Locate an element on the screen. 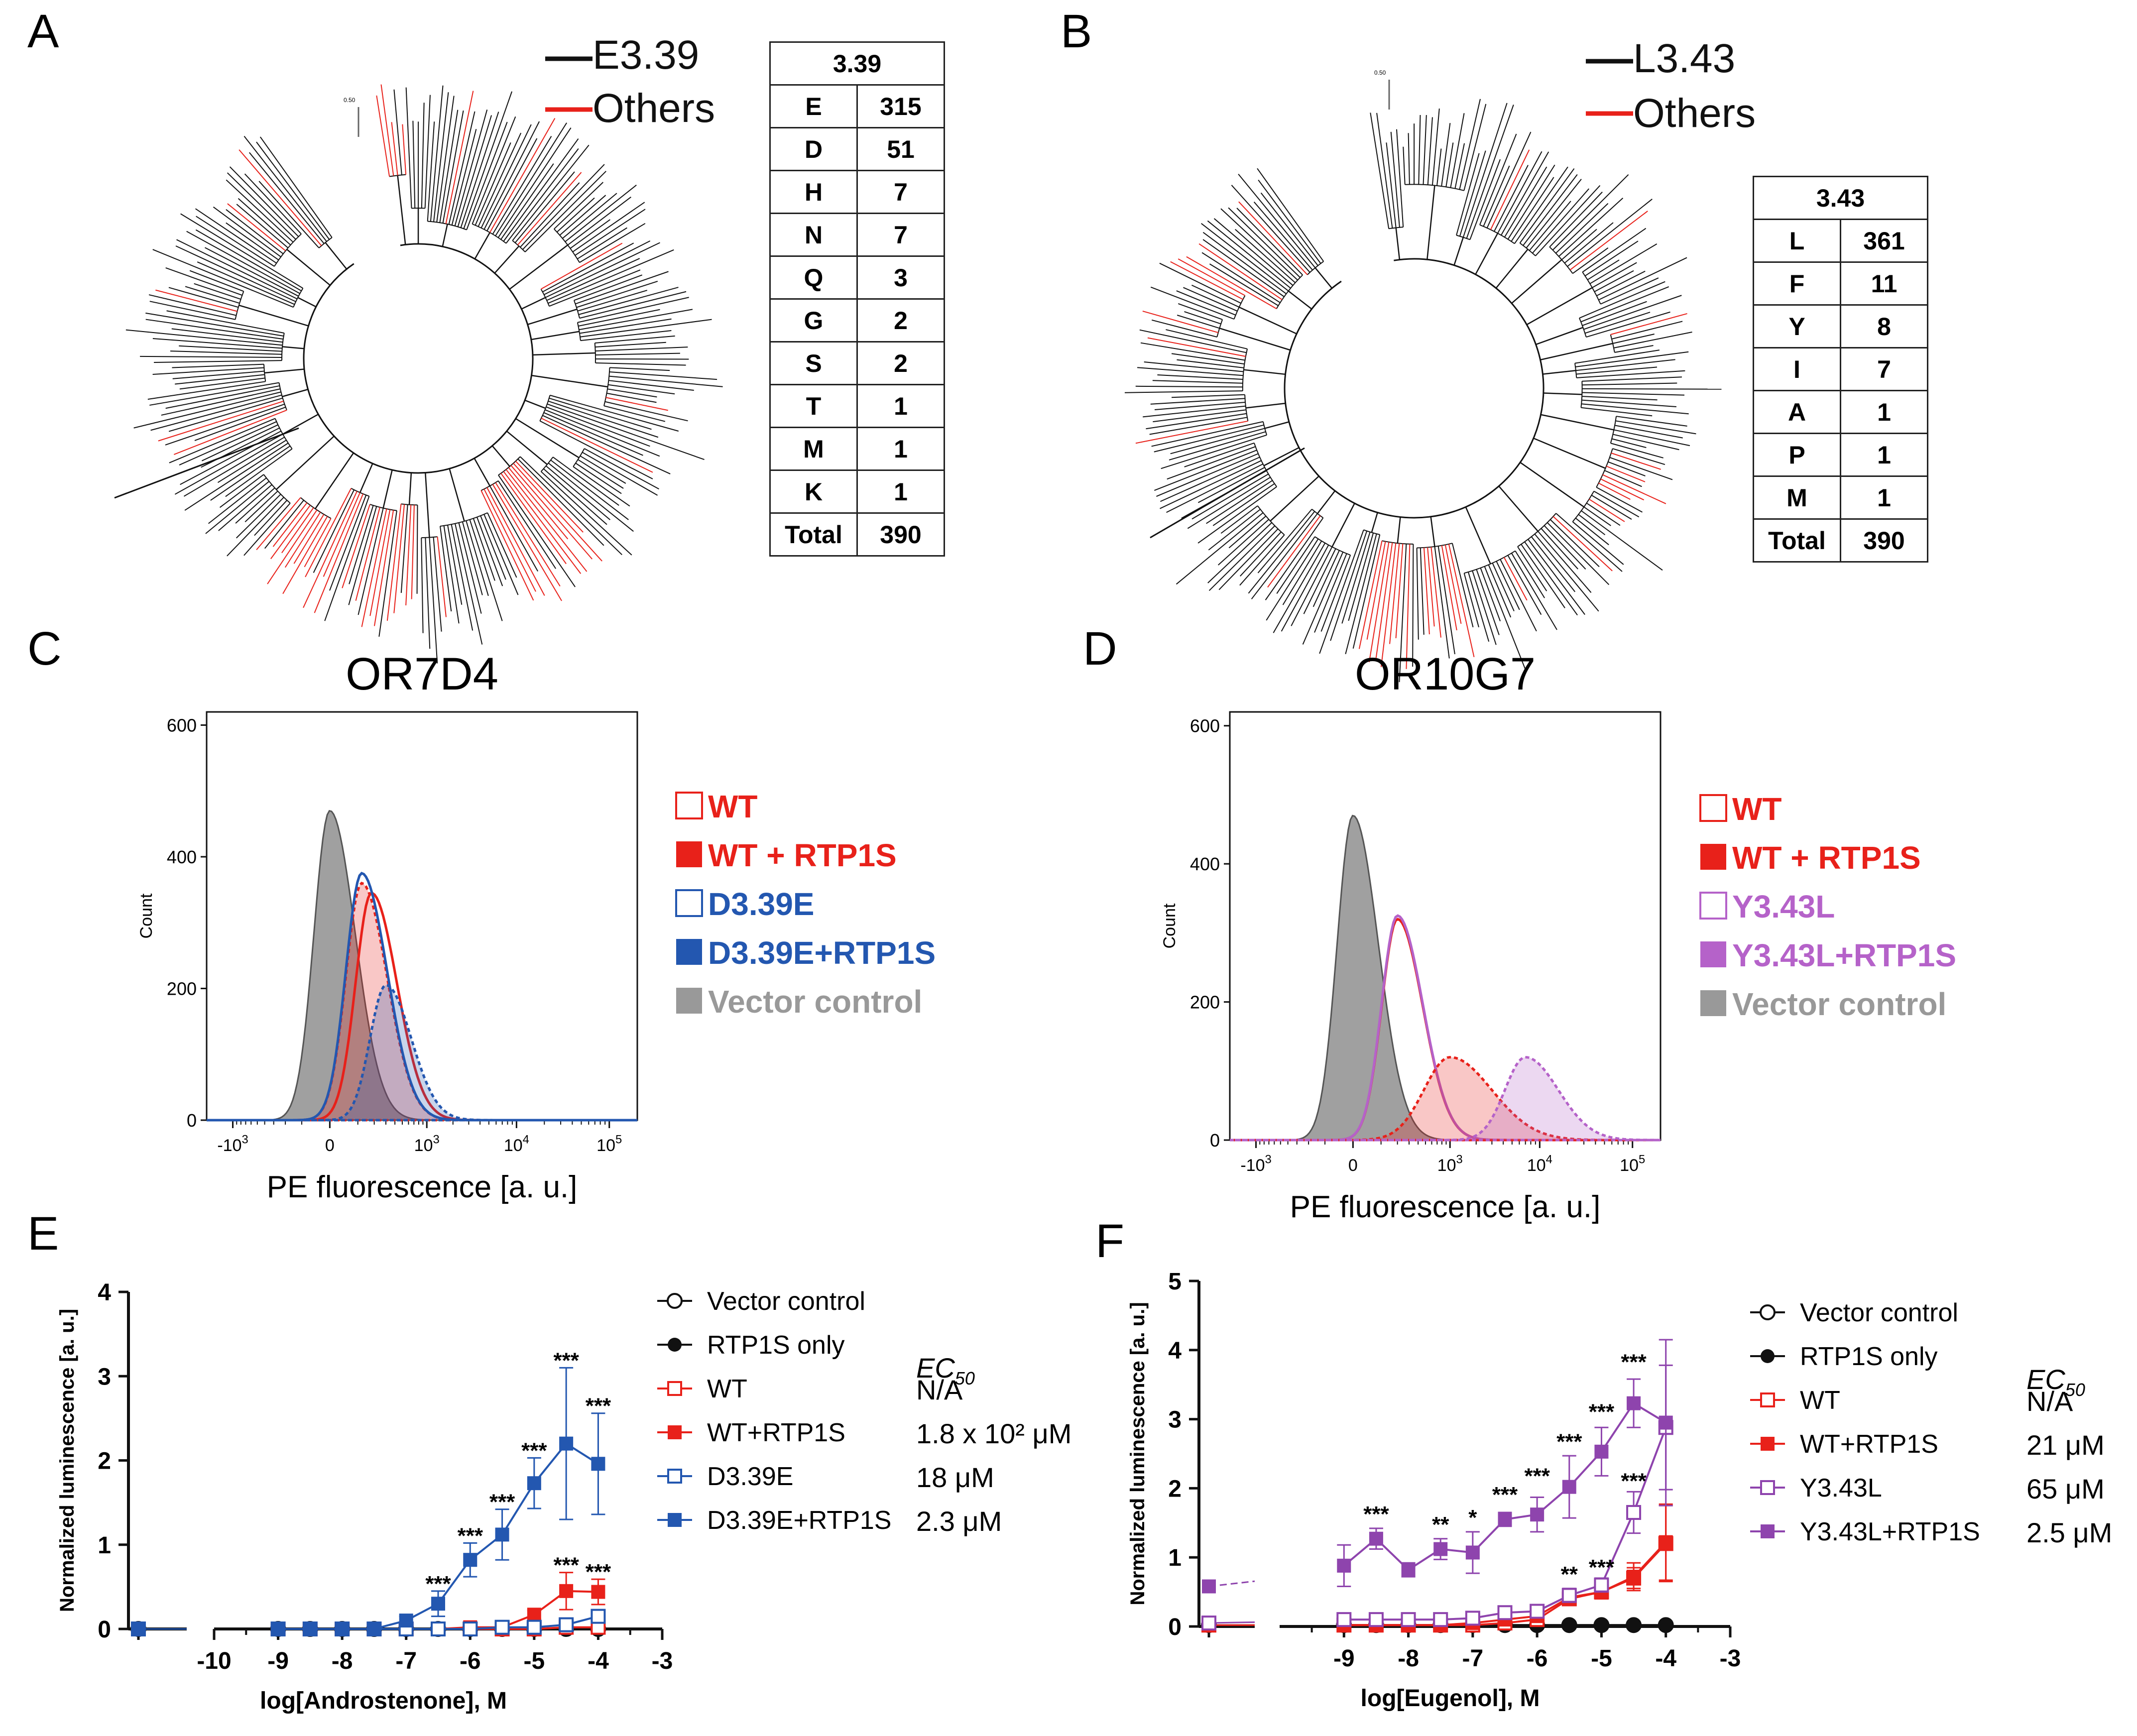 Image resolution: width=2137 pixels, height=1736 pixels. significance-label: ** is located at coordinates (1440, 1525).